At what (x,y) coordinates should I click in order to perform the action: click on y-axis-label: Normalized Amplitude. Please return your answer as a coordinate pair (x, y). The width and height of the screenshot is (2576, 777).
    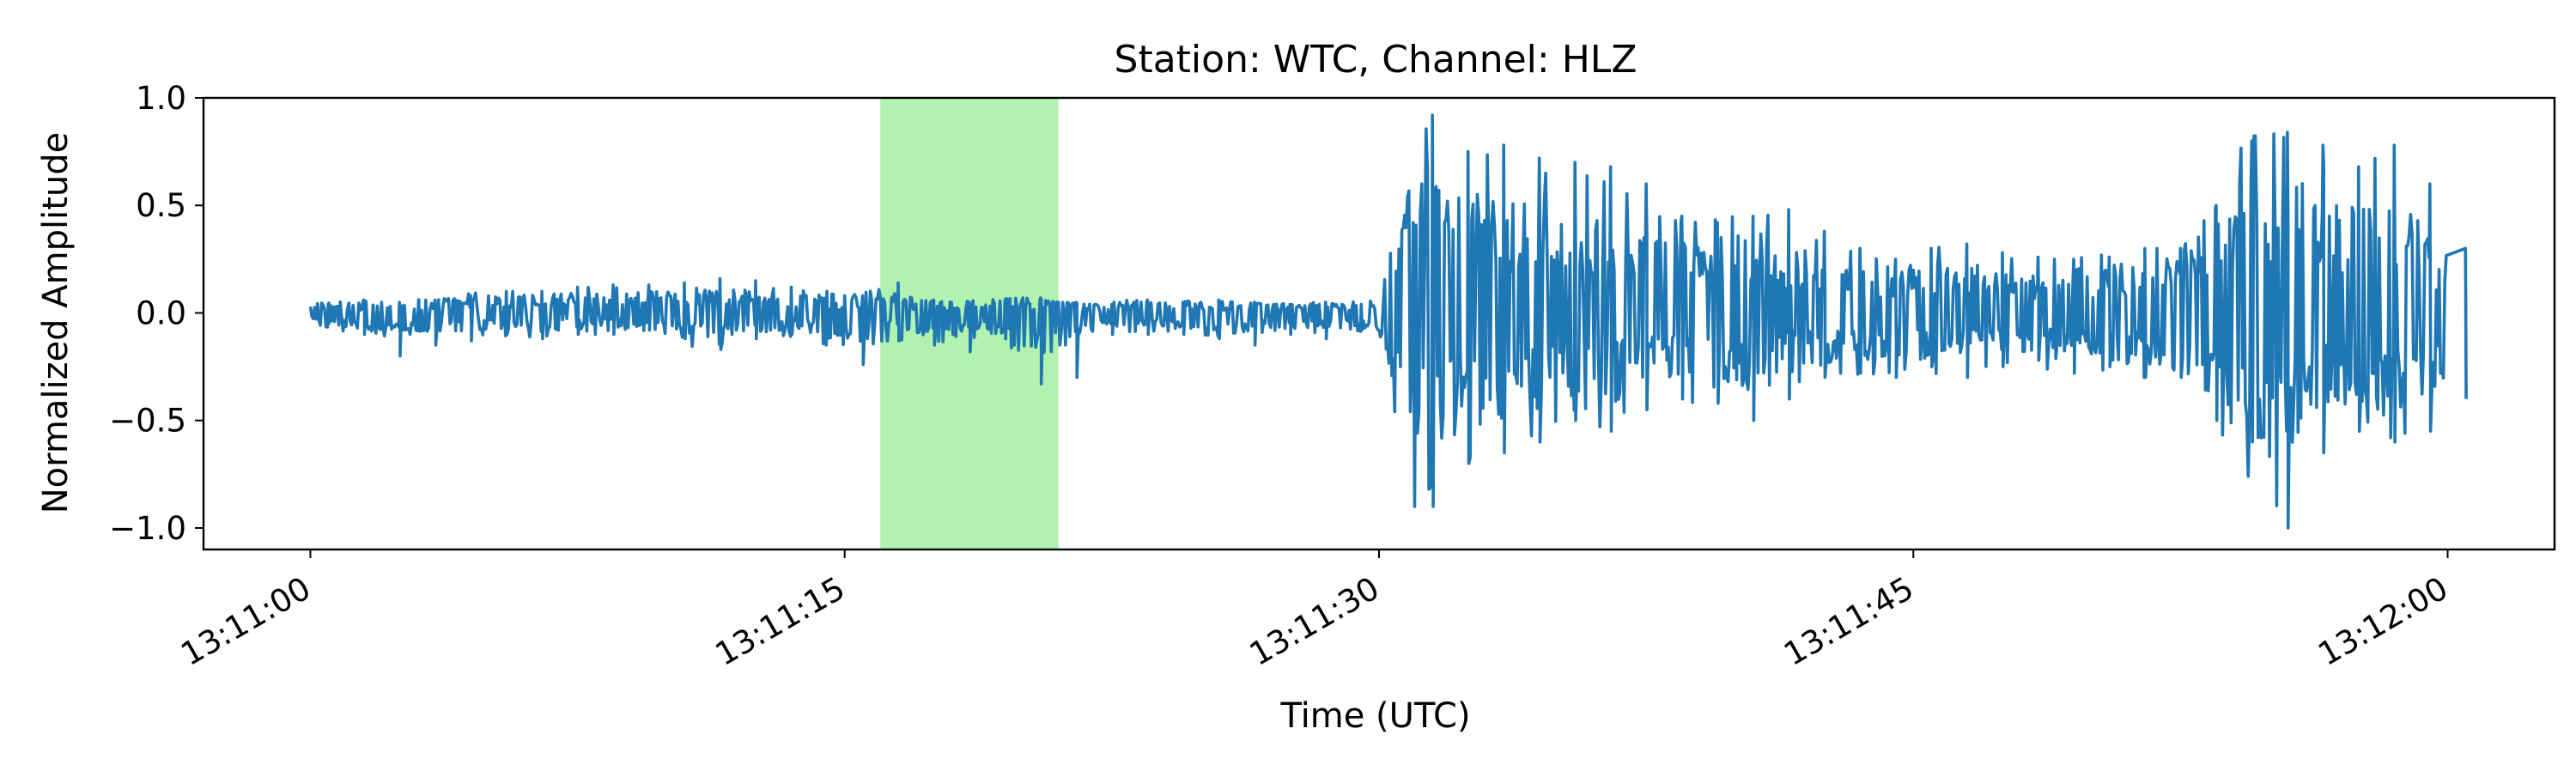
    Looking at the image, I should click on (56, 323).